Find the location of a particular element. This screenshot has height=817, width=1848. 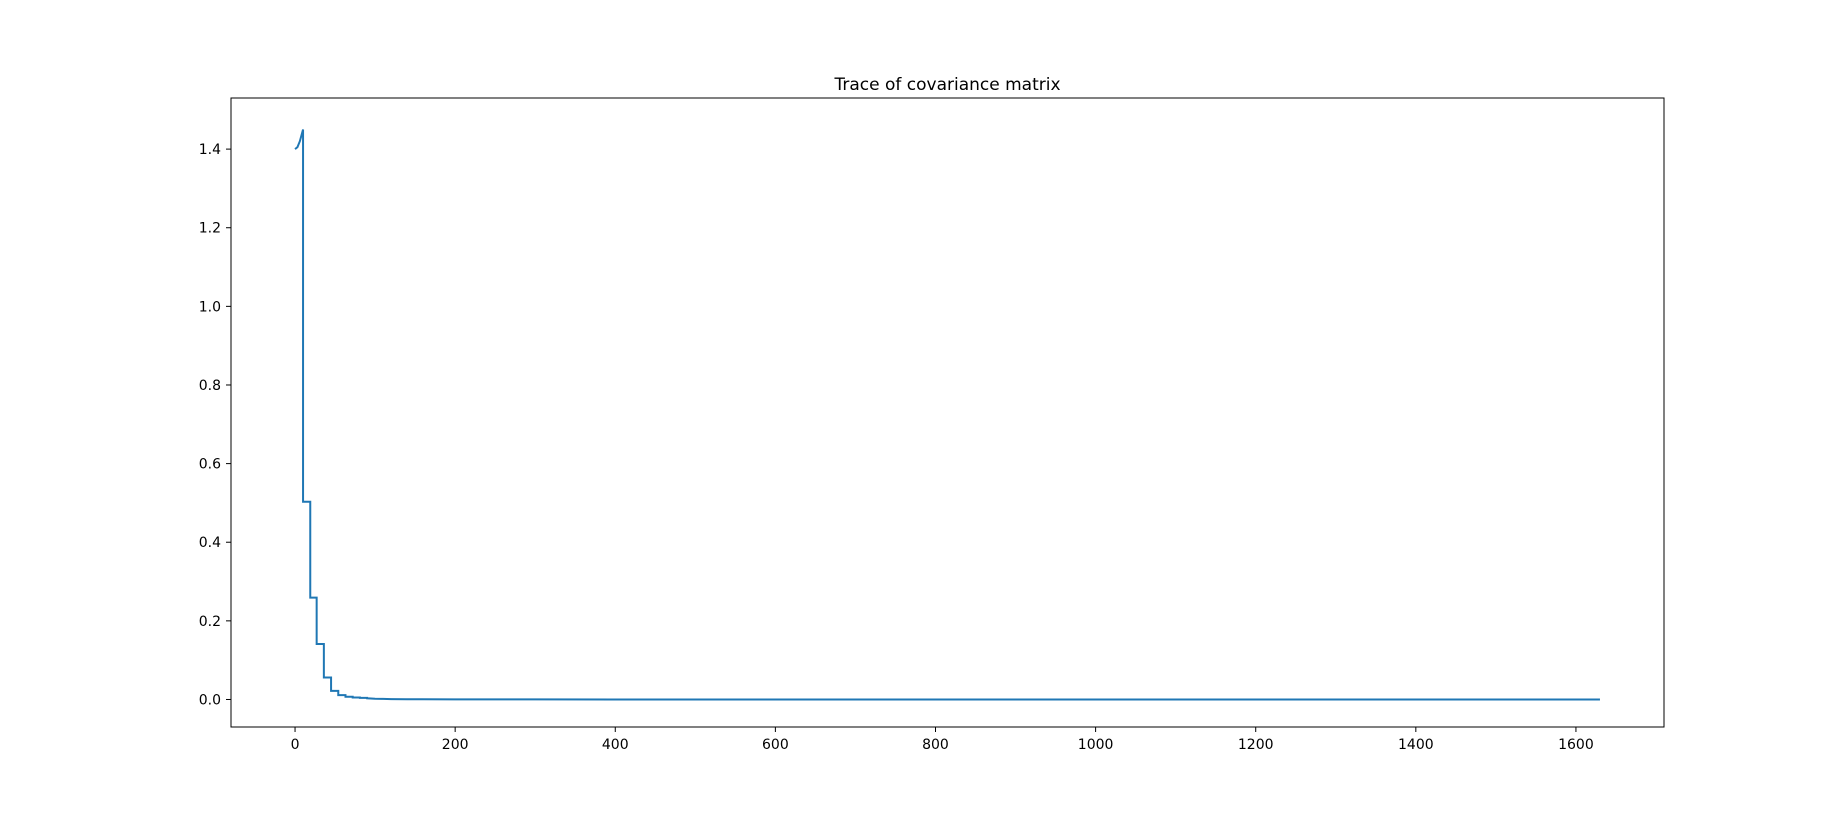

x-tick-label: 1200 is located at coordinates (1256, 745).